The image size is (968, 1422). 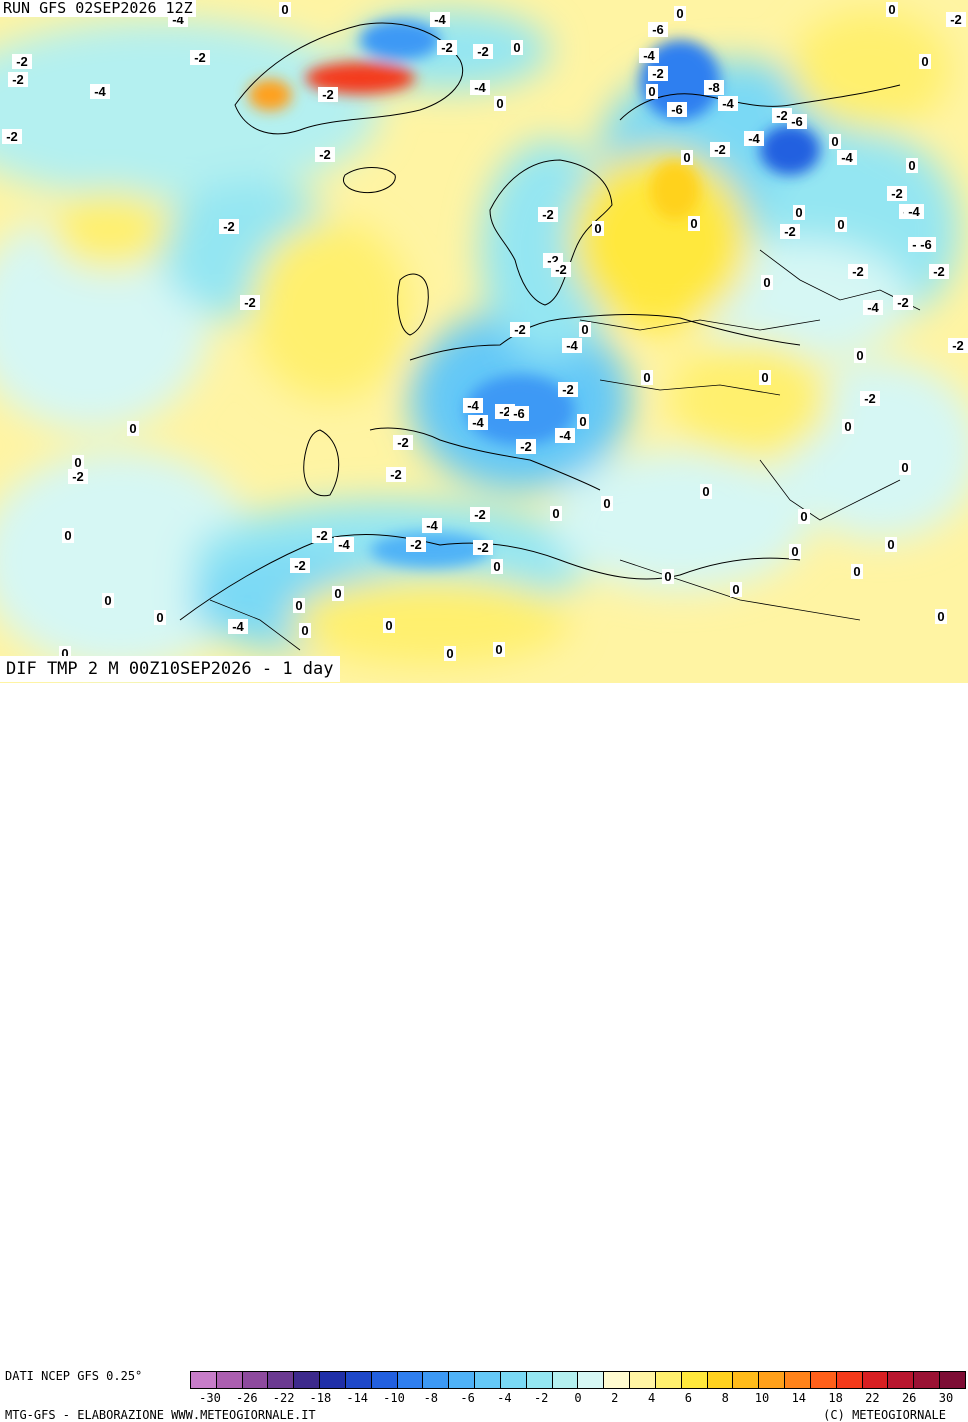 I want to click on color-scale-bar, so click(x=578, y=1380).